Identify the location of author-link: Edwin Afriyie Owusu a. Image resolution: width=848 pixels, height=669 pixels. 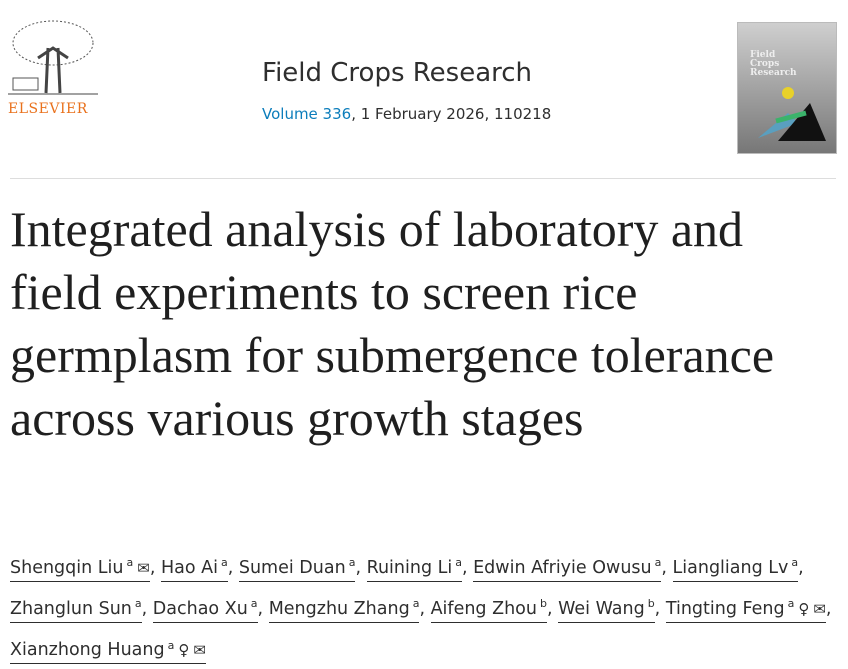
(567, 569).